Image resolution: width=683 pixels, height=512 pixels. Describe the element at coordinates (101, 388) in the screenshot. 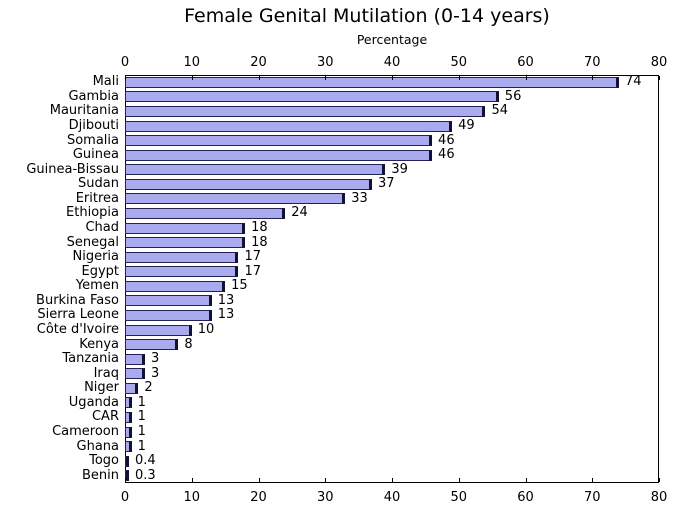

I see `y-category-label: Niger` at that location.